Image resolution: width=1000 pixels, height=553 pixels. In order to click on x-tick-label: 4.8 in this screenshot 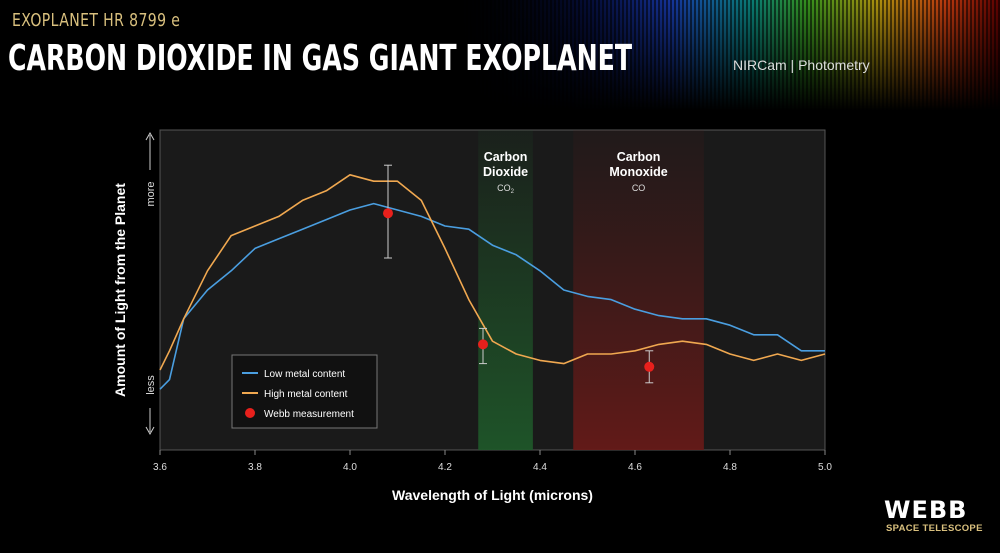, I will do `click(730, 467)`.